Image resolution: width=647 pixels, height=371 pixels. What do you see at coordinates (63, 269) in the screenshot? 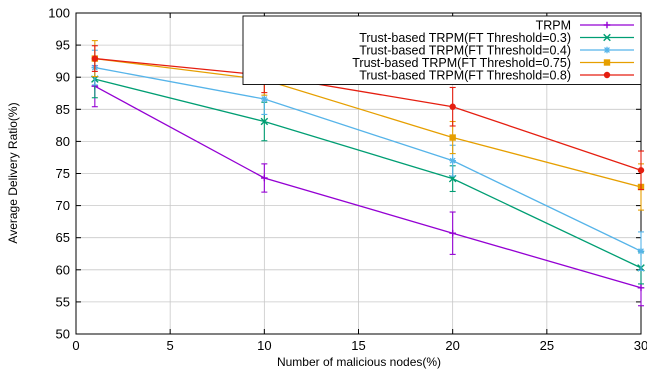
I see `y-tick-label: 60` at bounding box center [63, 269].